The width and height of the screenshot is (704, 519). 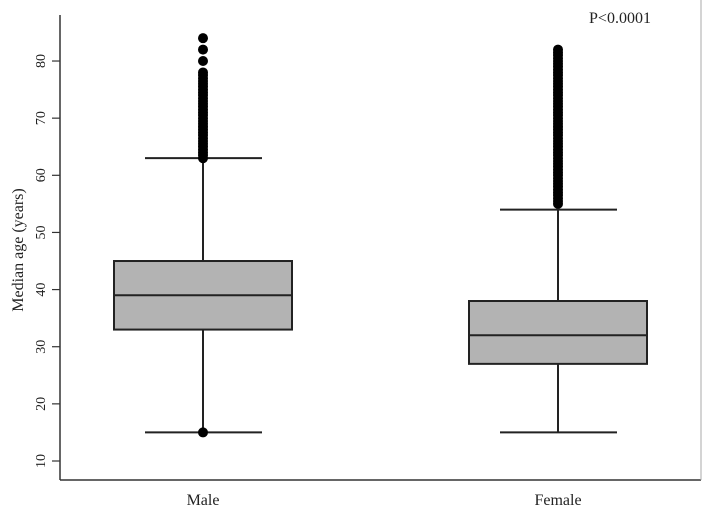 What do you see at coordinates (620, 18) in the screenshot?
I see `p-value-annotation: P<0.0001` at bounding box center [620, 18].